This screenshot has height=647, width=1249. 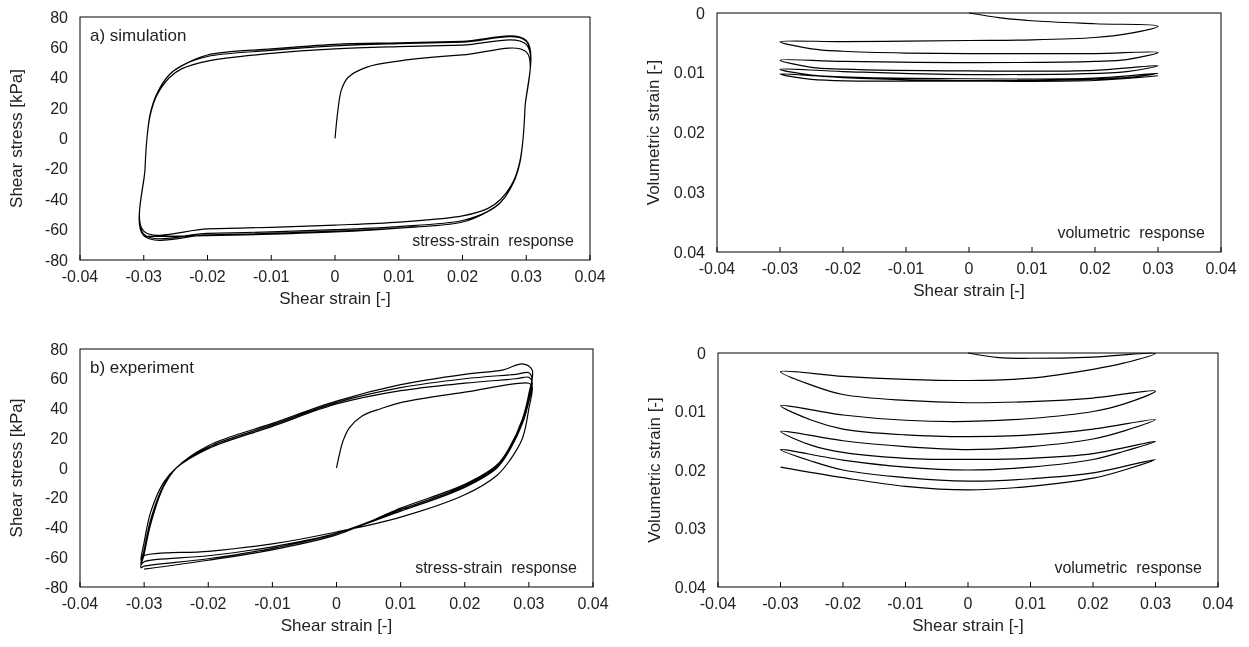 What do you see at coordinates (138, 35) in the screenshot?
I see `annotation: a) simulation` at bounding box center [138, 35].